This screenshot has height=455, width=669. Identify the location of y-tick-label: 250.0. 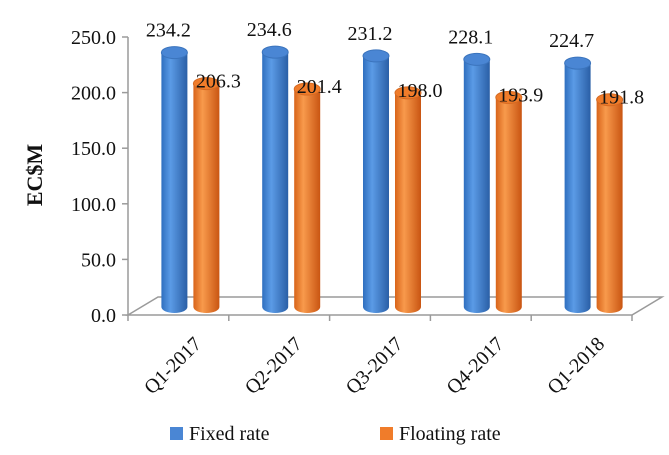
(93, 38).